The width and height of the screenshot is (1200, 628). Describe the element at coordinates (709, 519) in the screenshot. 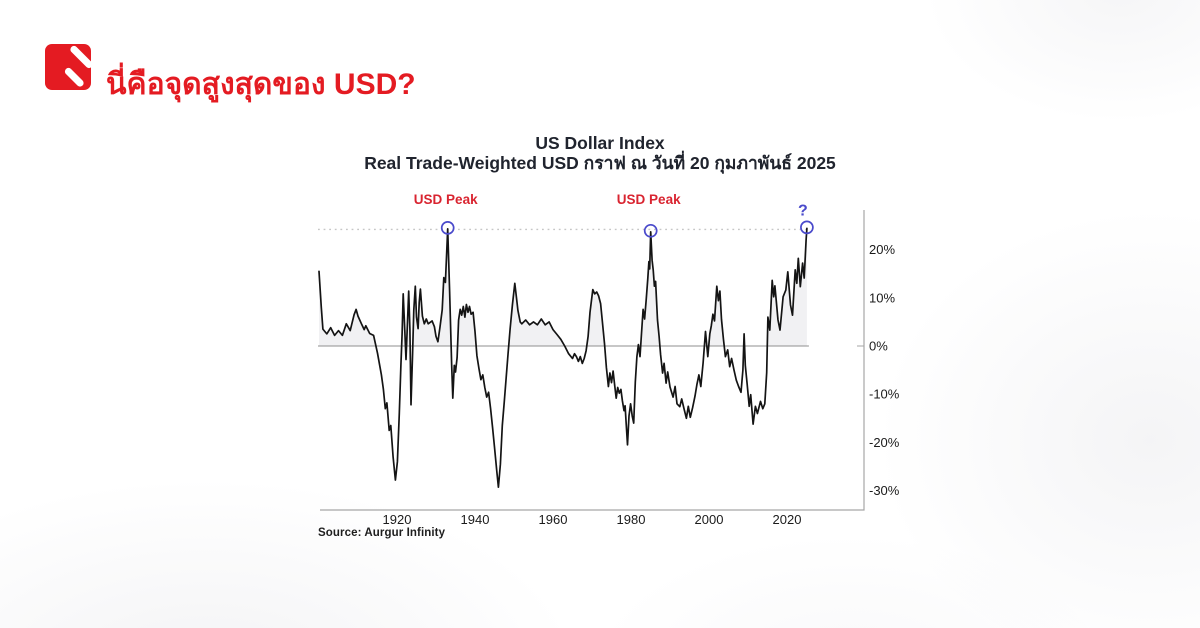

I see `x-tick-label: 2000` at that location.